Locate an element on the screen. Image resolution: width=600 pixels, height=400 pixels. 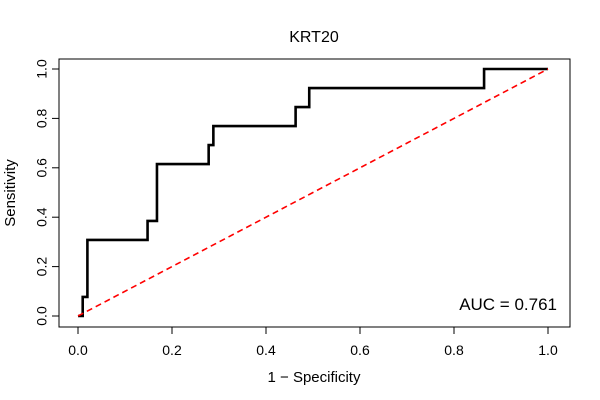
x-tick-label: 0.8 is located at coordinates (454, 350).